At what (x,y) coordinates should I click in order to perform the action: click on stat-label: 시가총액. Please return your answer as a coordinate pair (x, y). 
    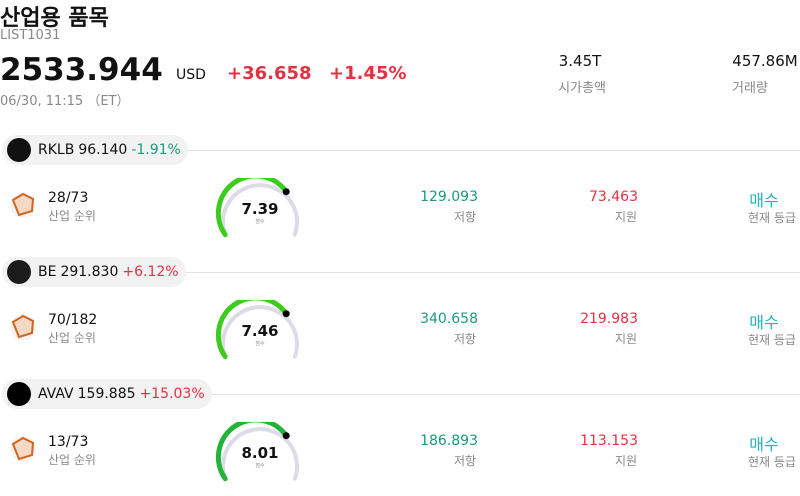
    Looking at the image, I should click on (582, 88).